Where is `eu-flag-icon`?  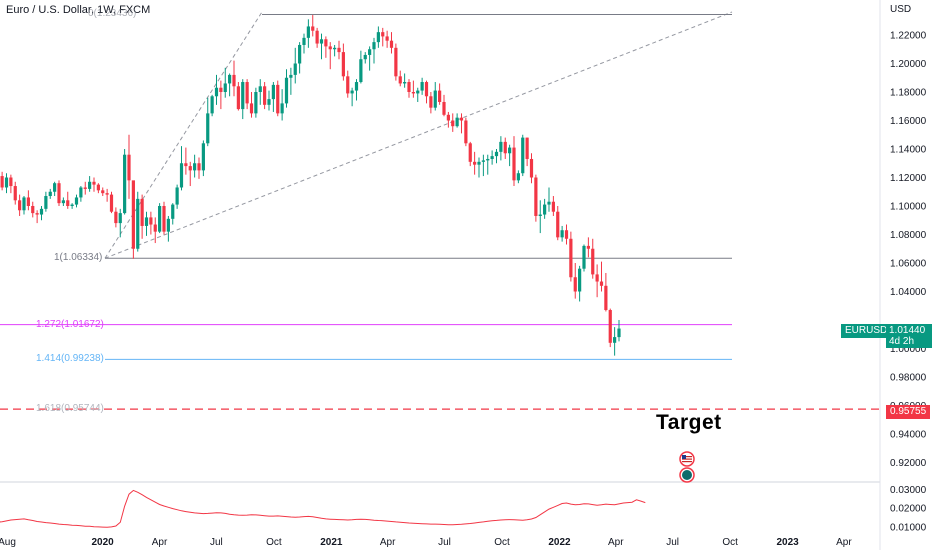 eu-flag-icon is located at coordinates (687, 475).